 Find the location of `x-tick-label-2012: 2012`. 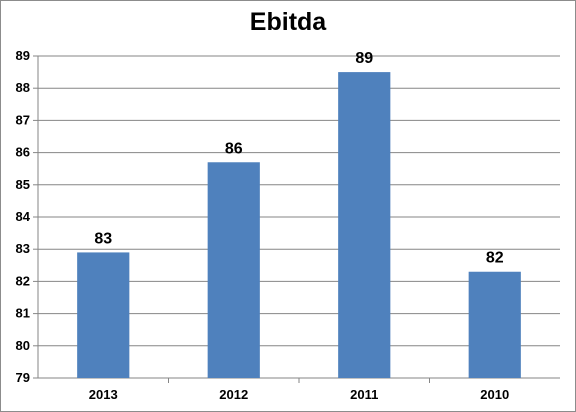

x-tick-label-2012: 2012 is located at coordinates (233, 394).